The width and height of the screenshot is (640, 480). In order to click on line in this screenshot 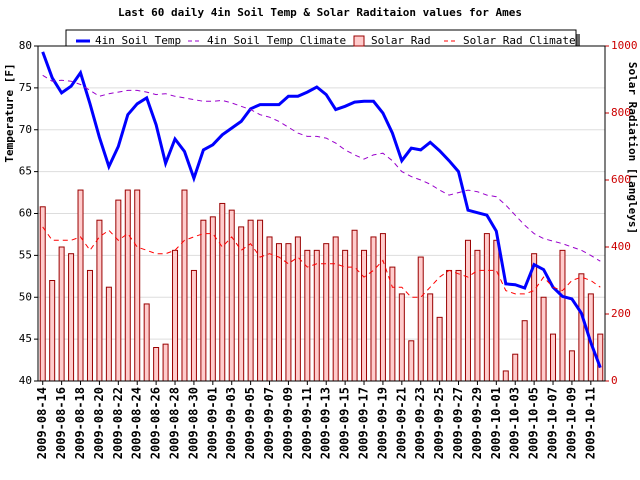, I will do `click(321, 262)`.